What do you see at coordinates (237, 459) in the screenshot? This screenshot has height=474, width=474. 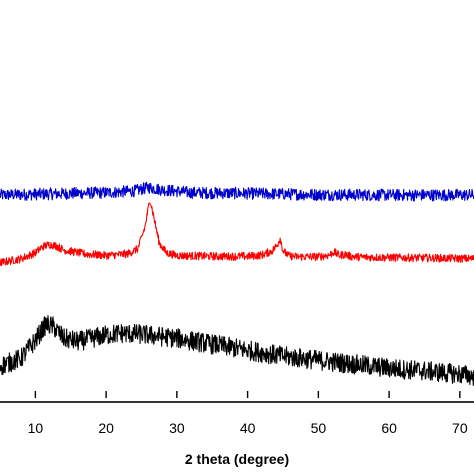 I see `x-axis-title: 2 theta (degree)` at bounding box center [237, 459].